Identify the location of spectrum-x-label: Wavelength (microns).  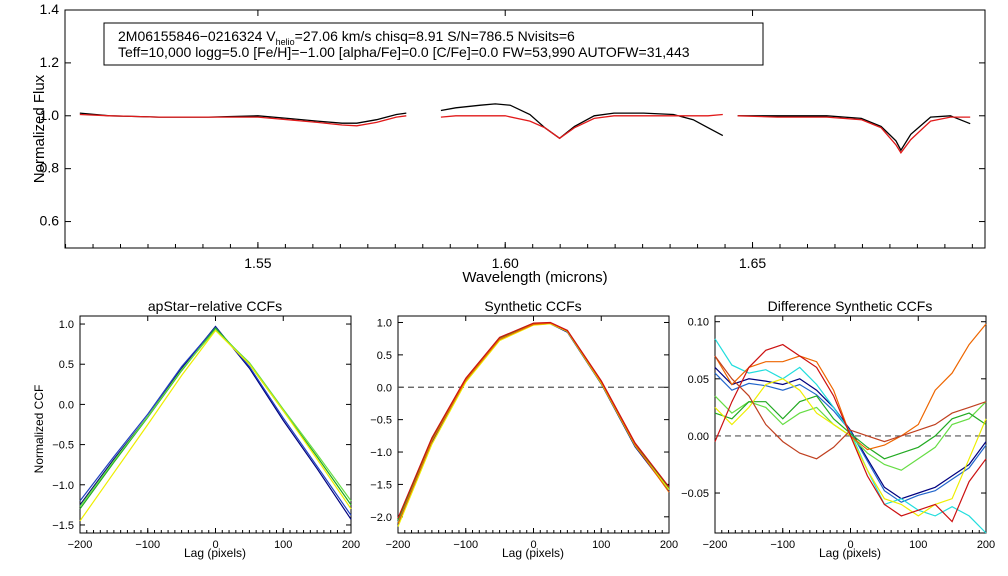
(534, 277).